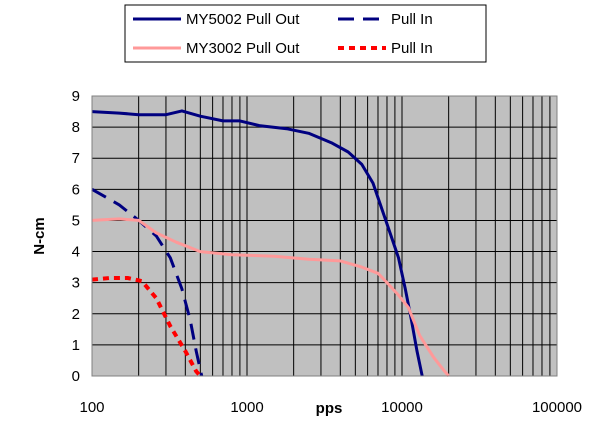  I want to click on y-tick-label: 4, so click(76, 252).